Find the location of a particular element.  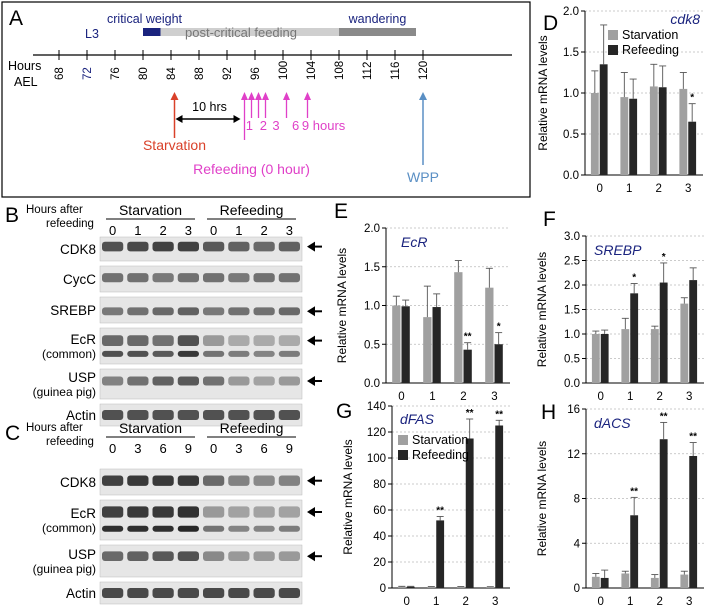

refeed-mark-label: 3 is located at coordinates (275, 125).